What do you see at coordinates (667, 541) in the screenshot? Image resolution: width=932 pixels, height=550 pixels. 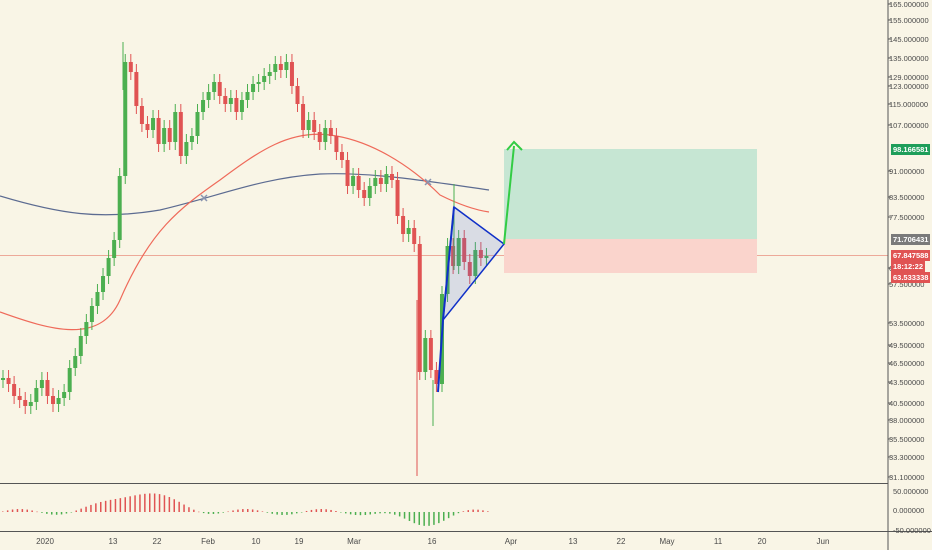 I see `date-tick-label: May` at bounding box center [667, 541].